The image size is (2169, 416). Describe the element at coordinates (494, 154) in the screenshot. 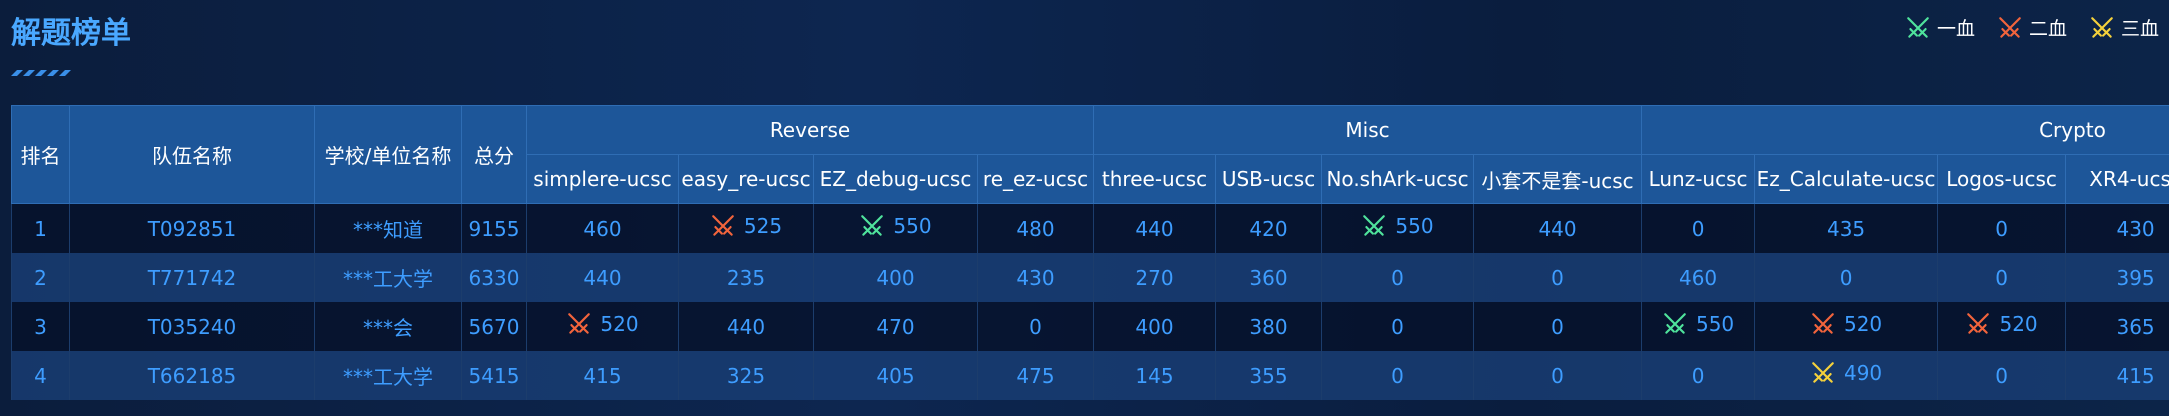

I see `column-header: 总分` at that location.